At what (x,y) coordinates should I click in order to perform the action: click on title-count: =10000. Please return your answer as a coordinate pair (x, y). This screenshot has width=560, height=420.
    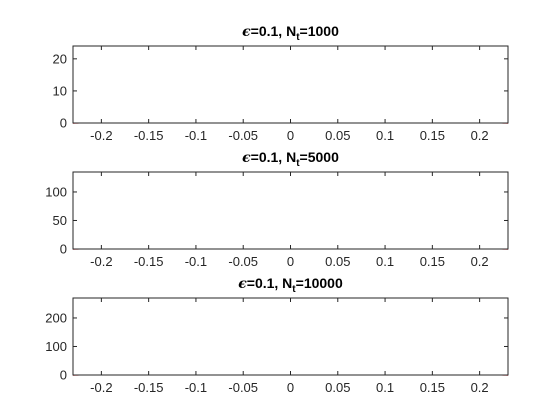
    Looking at the image, I should click on (319, 283).